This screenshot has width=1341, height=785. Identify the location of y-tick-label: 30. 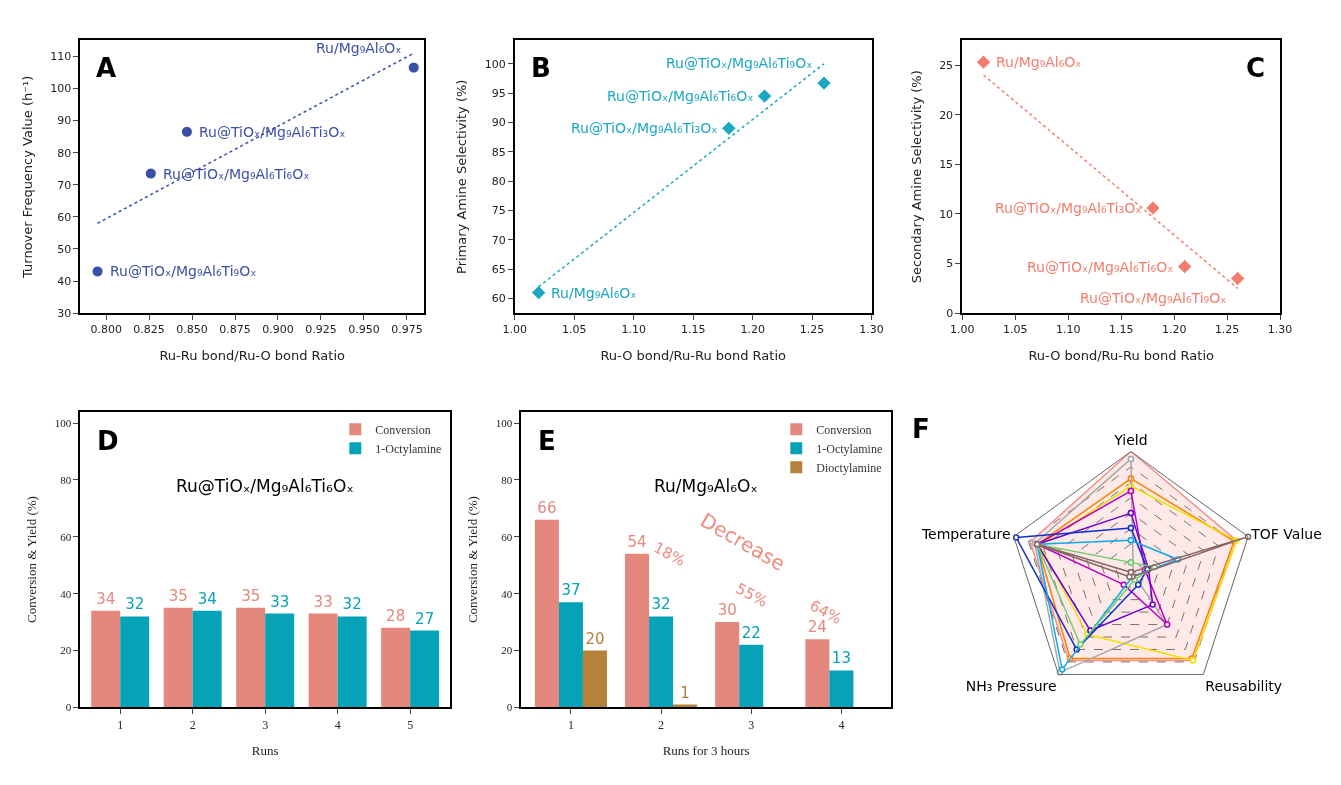
(64, 314).